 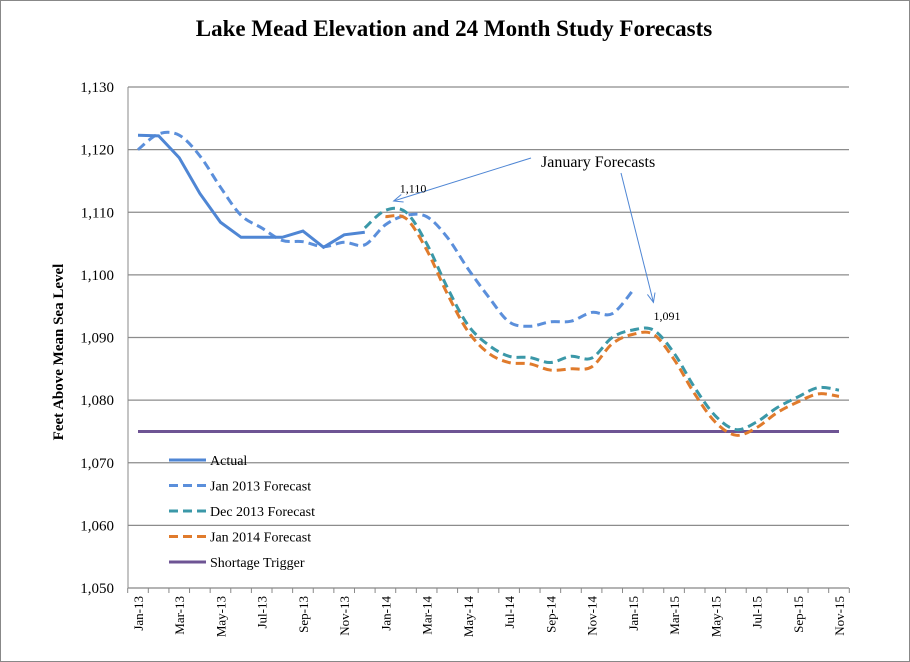 I want to click on x-tick-label: Jul-15, so click(x=757, y=612).